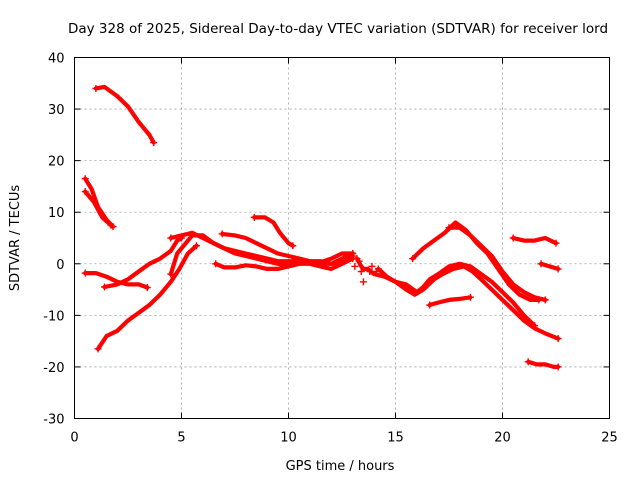 This screenshot has width=640, height=480. Describe the element at coordinates (60, 265) in the screenshot. I see `y-tick-label: 0` at that location.